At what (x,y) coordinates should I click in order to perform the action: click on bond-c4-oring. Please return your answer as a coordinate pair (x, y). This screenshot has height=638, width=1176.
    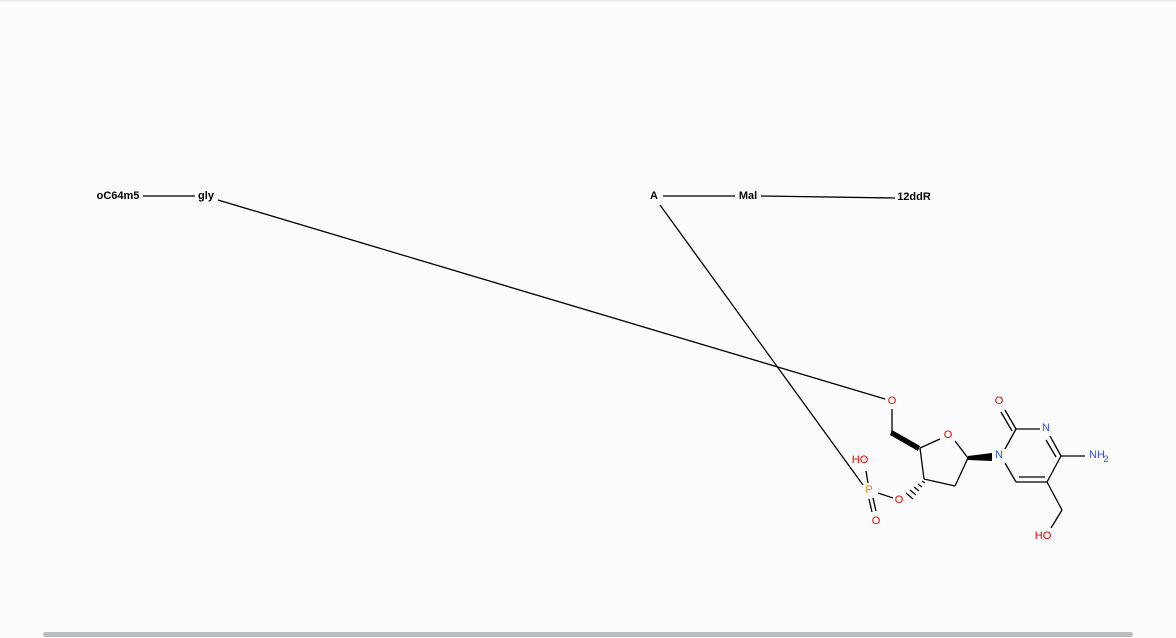
    Looking at the image, I should click on (930, 443).